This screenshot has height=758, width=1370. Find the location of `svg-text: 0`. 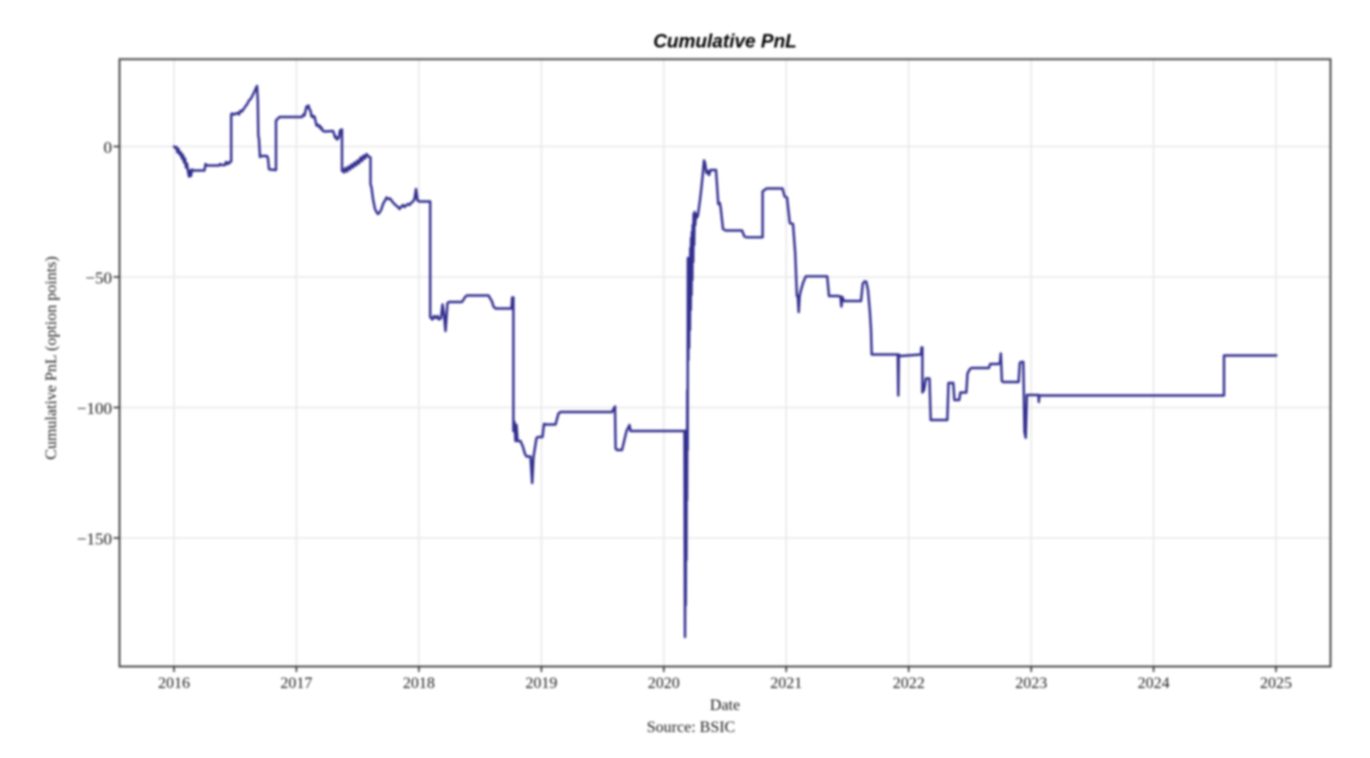

svg-text: 0 is located at coordinates (108, 147).